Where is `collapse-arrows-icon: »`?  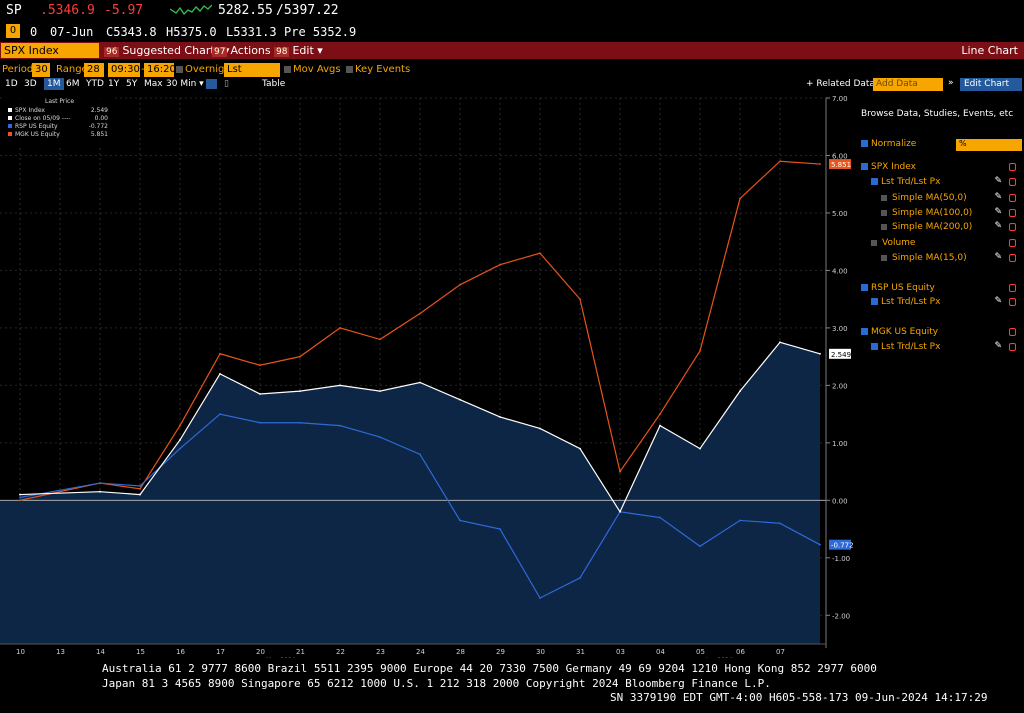 collapse-arrows-icon: » is located at coordinates (951, 83).